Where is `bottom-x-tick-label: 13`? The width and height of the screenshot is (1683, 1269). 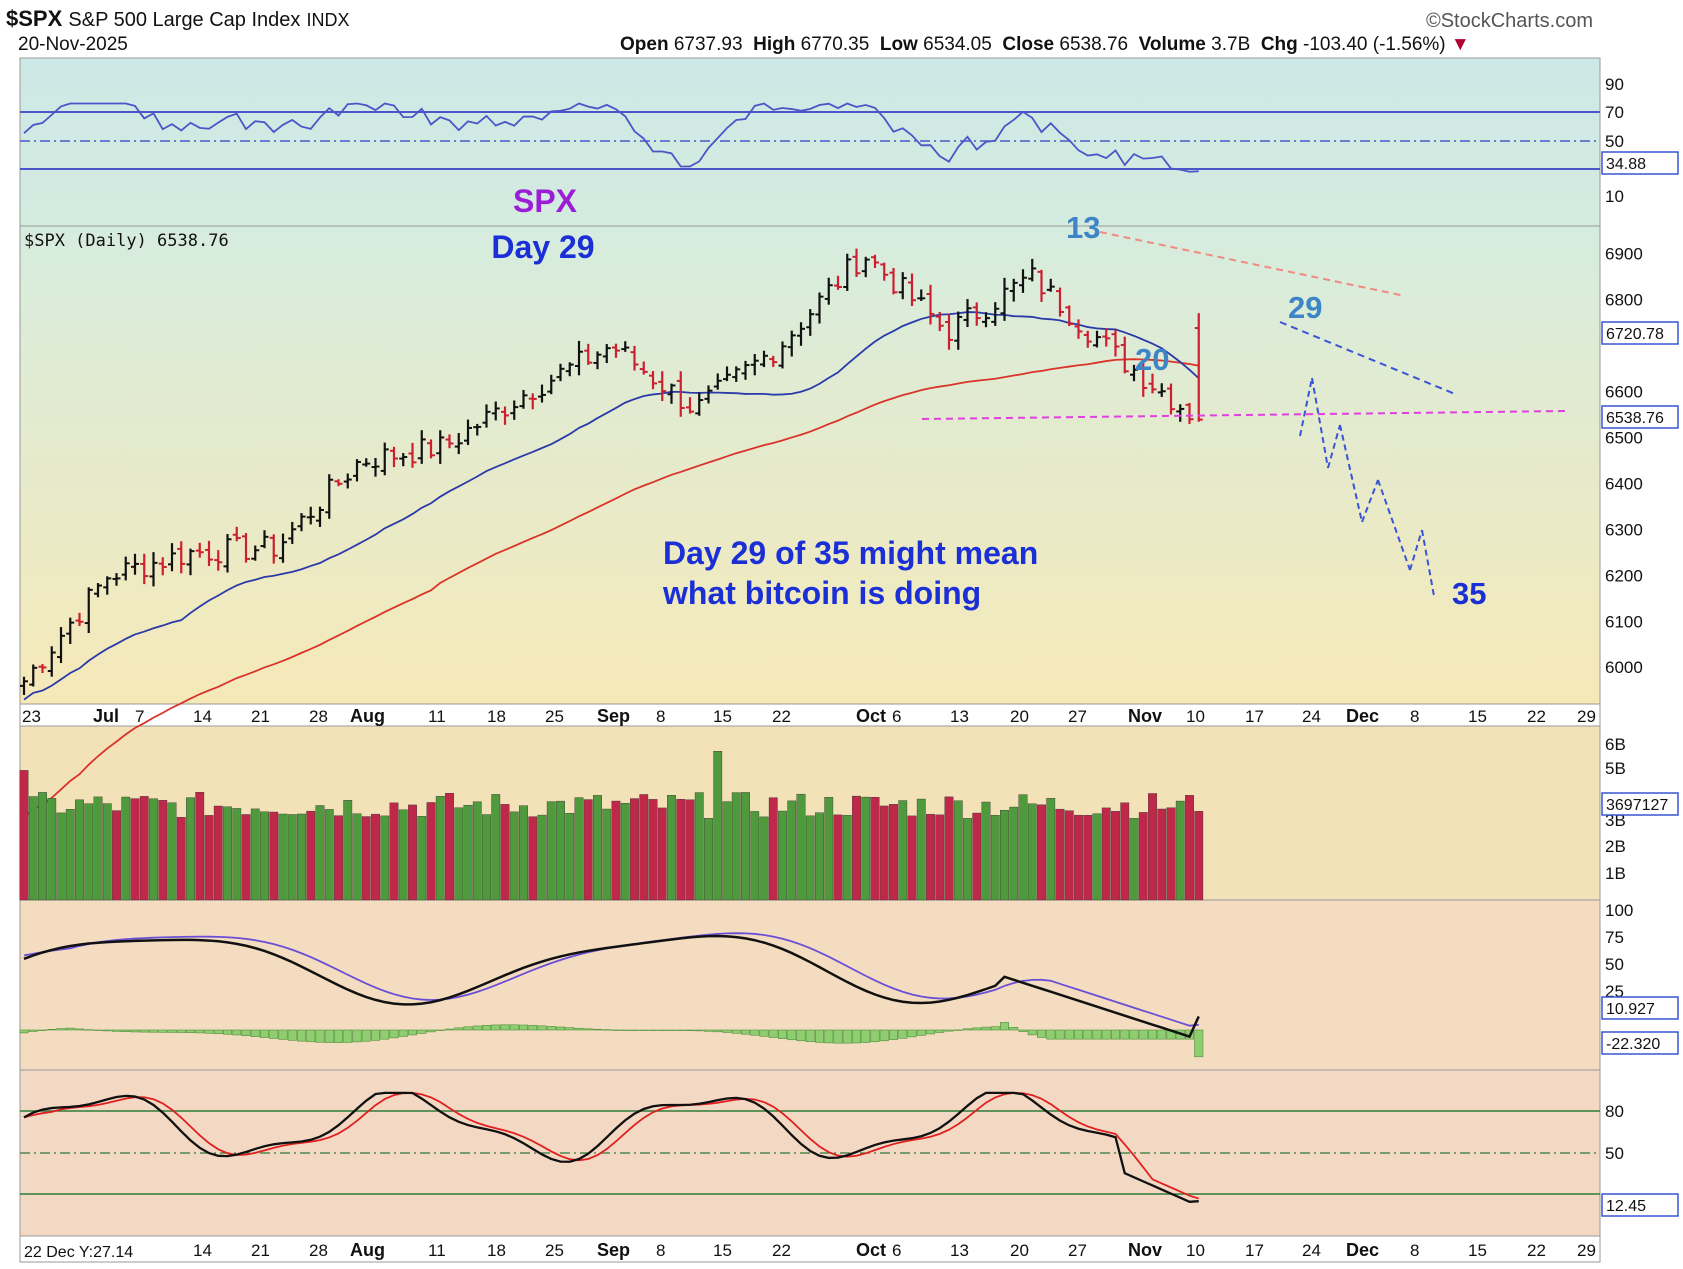
bottom-x-tick-label: 13 is located at coordinates (959, 1250).